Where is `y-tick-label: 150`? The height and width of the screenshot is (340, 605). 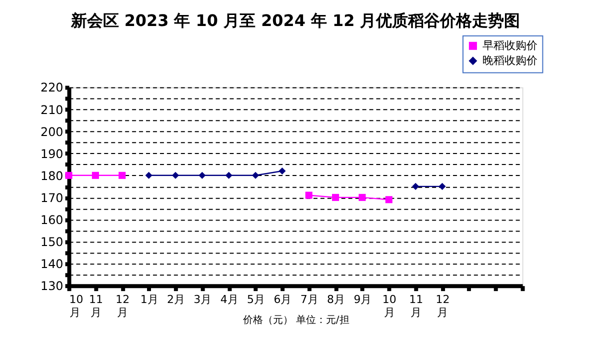 y-tick-label: 150 is located at coordinates (52, 242).